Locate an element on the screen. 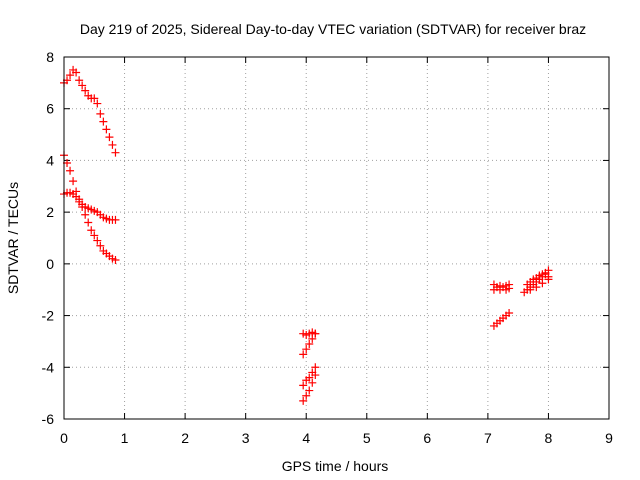 Image resolution: width=640 pixels, height=480 pixels. y-tick-label: -2 is located at coordinates (48, 316).